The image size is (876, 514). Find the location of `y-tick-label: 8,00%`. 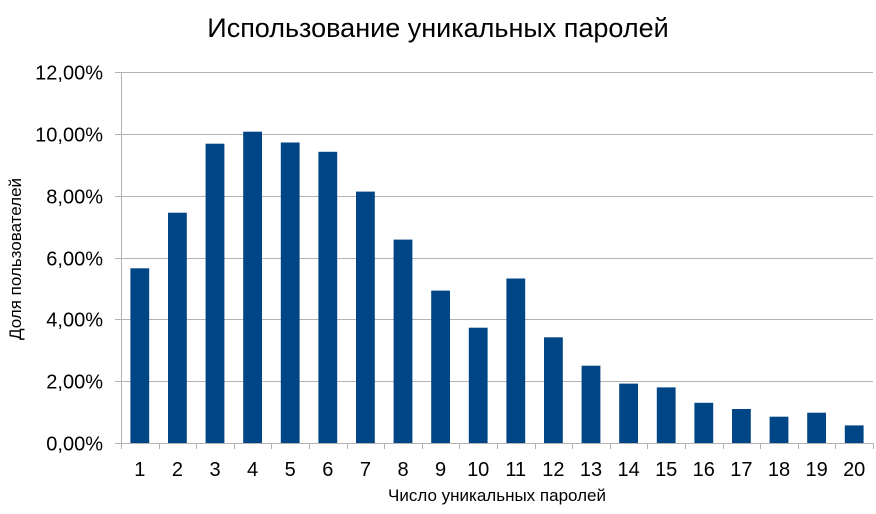

y-tick-label: 8,00% is located at coordinates (74, 198).